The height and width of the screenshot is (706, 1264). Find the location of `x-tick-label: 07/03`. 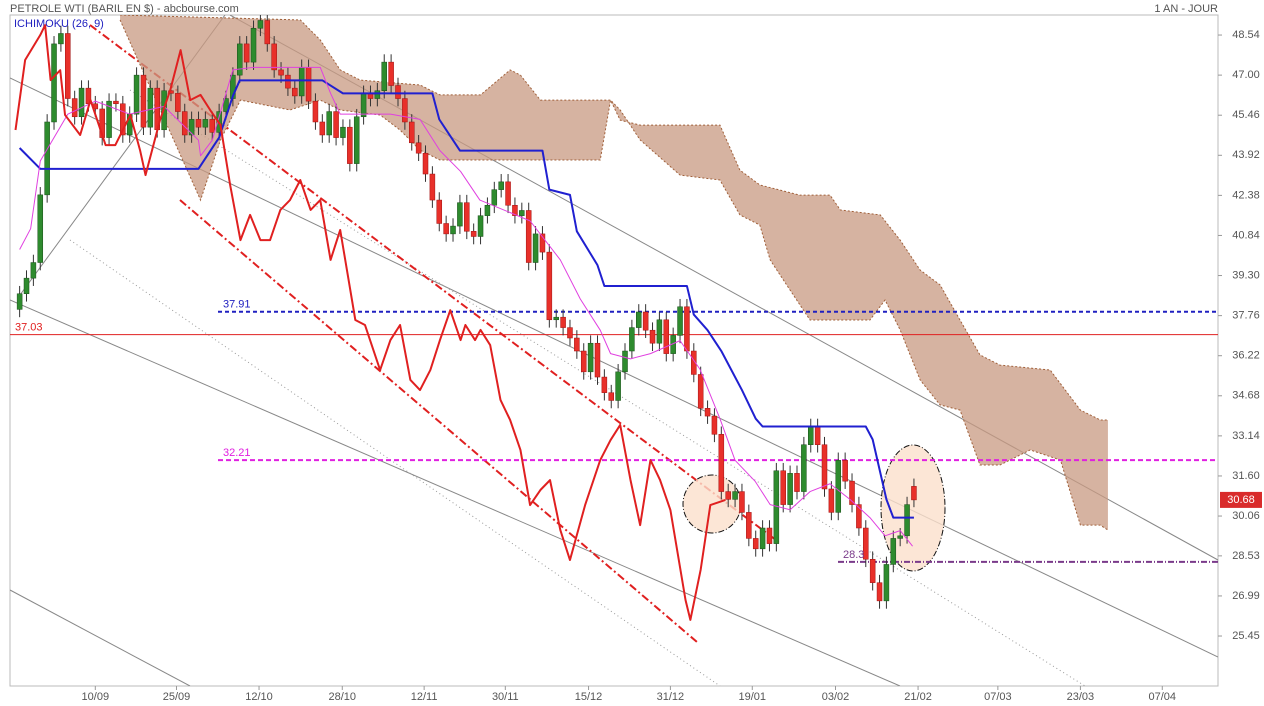

x-tick-label: 07/03 is located at coordinates (998, 697).